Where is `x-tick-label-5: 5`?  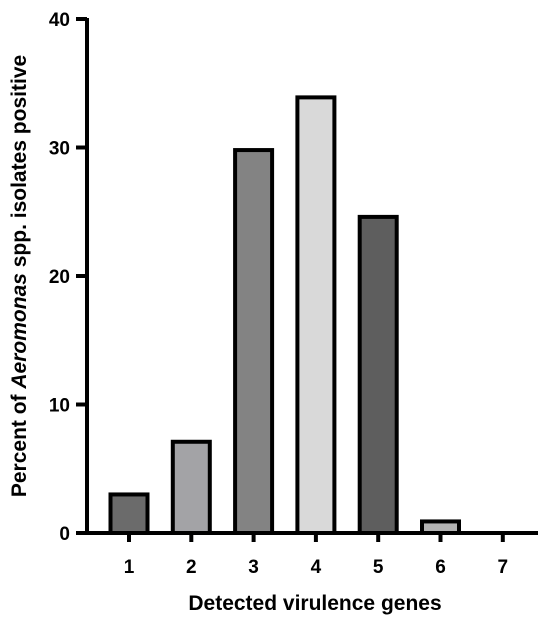
x-tick-label-5: 5 is located at coordinates (378, 567).